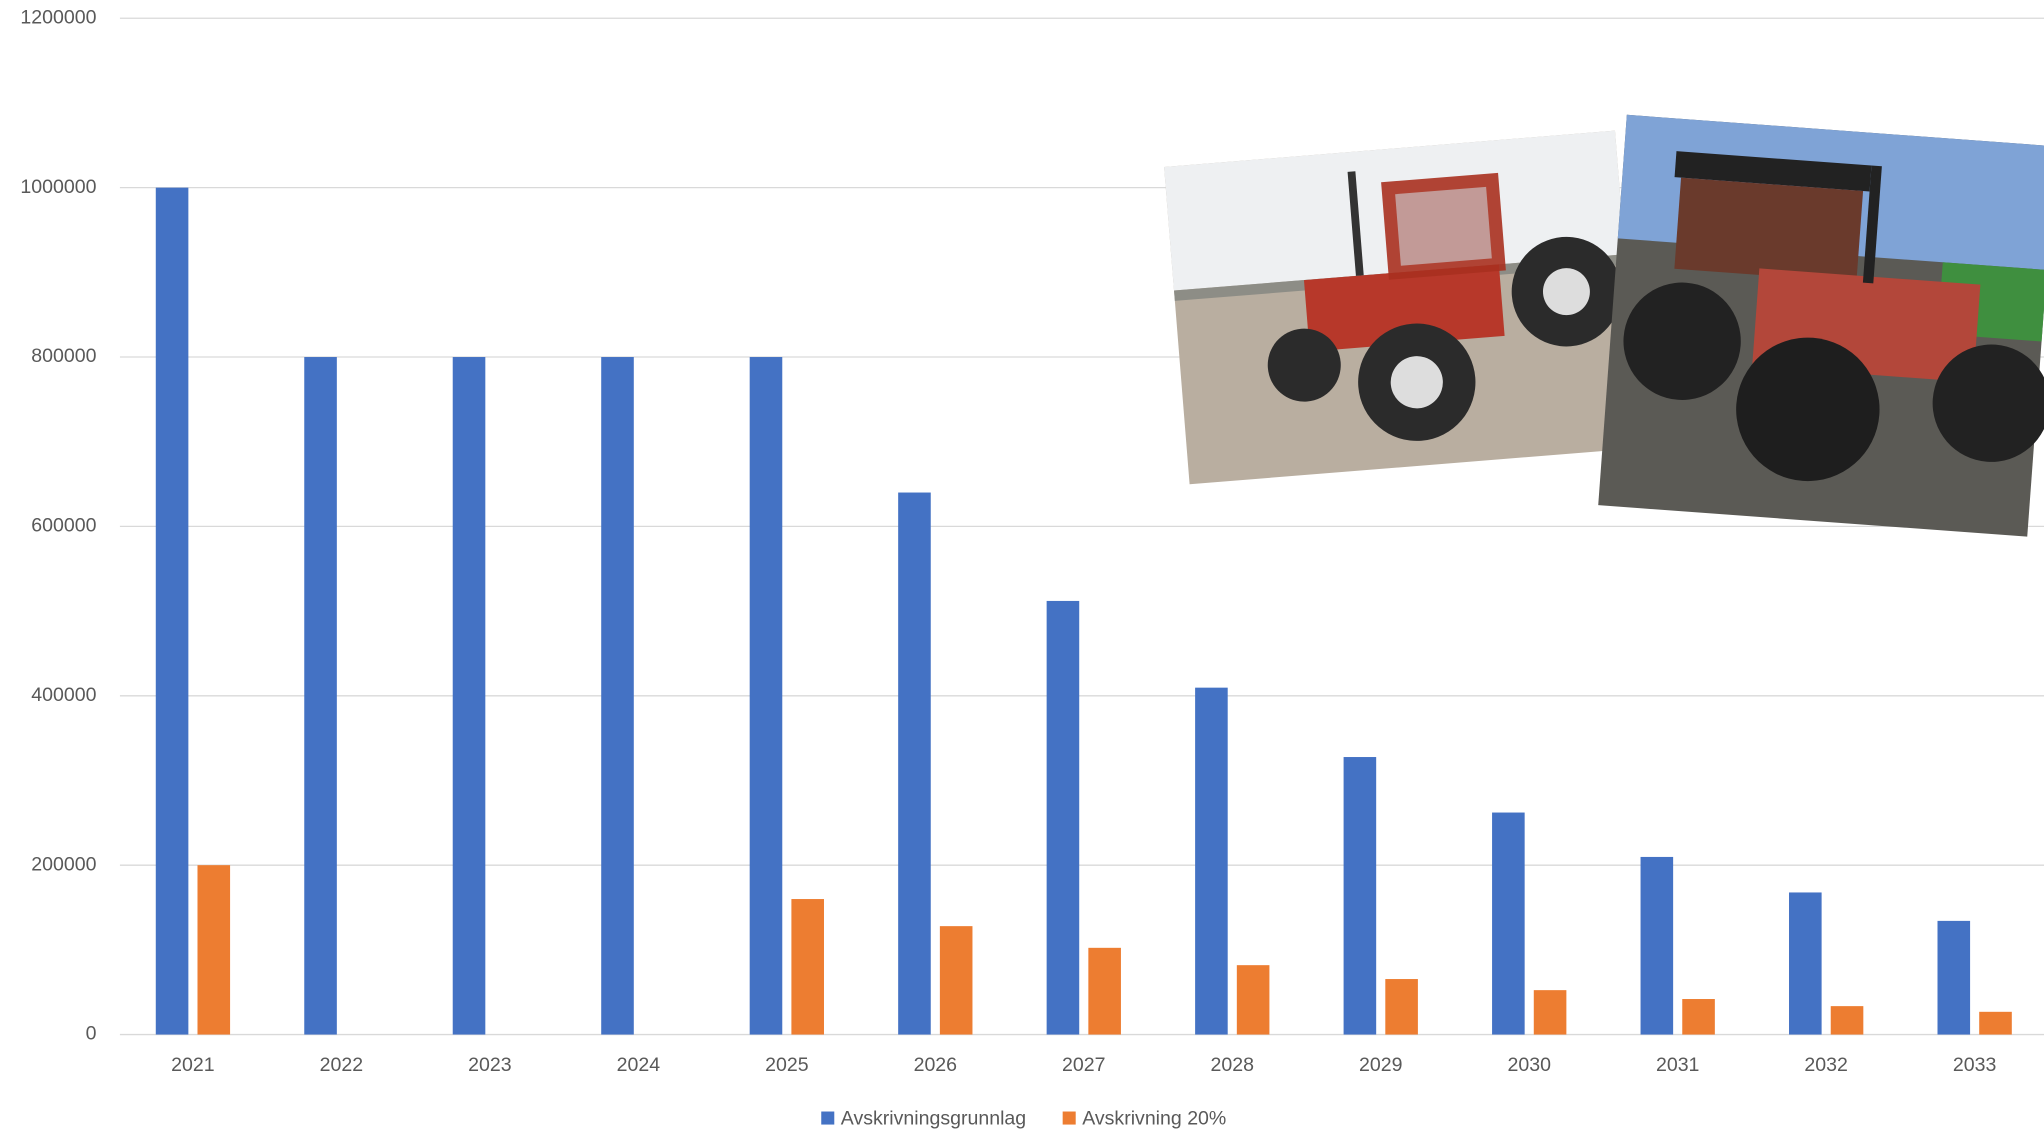  What do you see at coordinates (1380, 1065) in the screenshot?
I see `x-tick-label: 2029` at bounding box center [1380, 1065].